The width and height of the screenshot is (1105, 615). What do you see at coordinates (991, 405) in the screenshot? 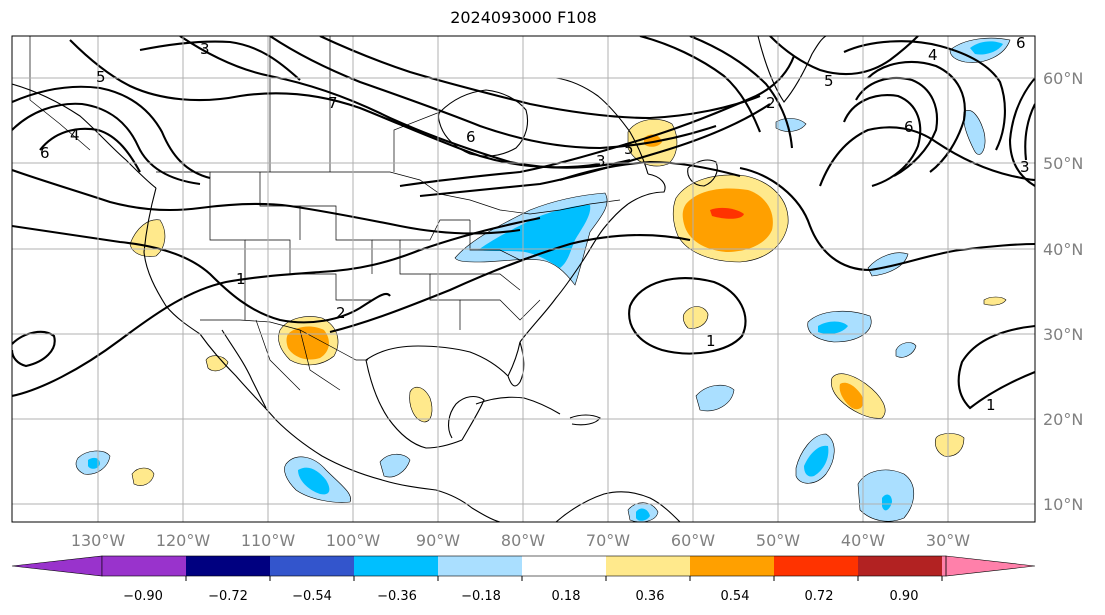
I see `contour-label-q: 1` at bounding box center [991, 405].